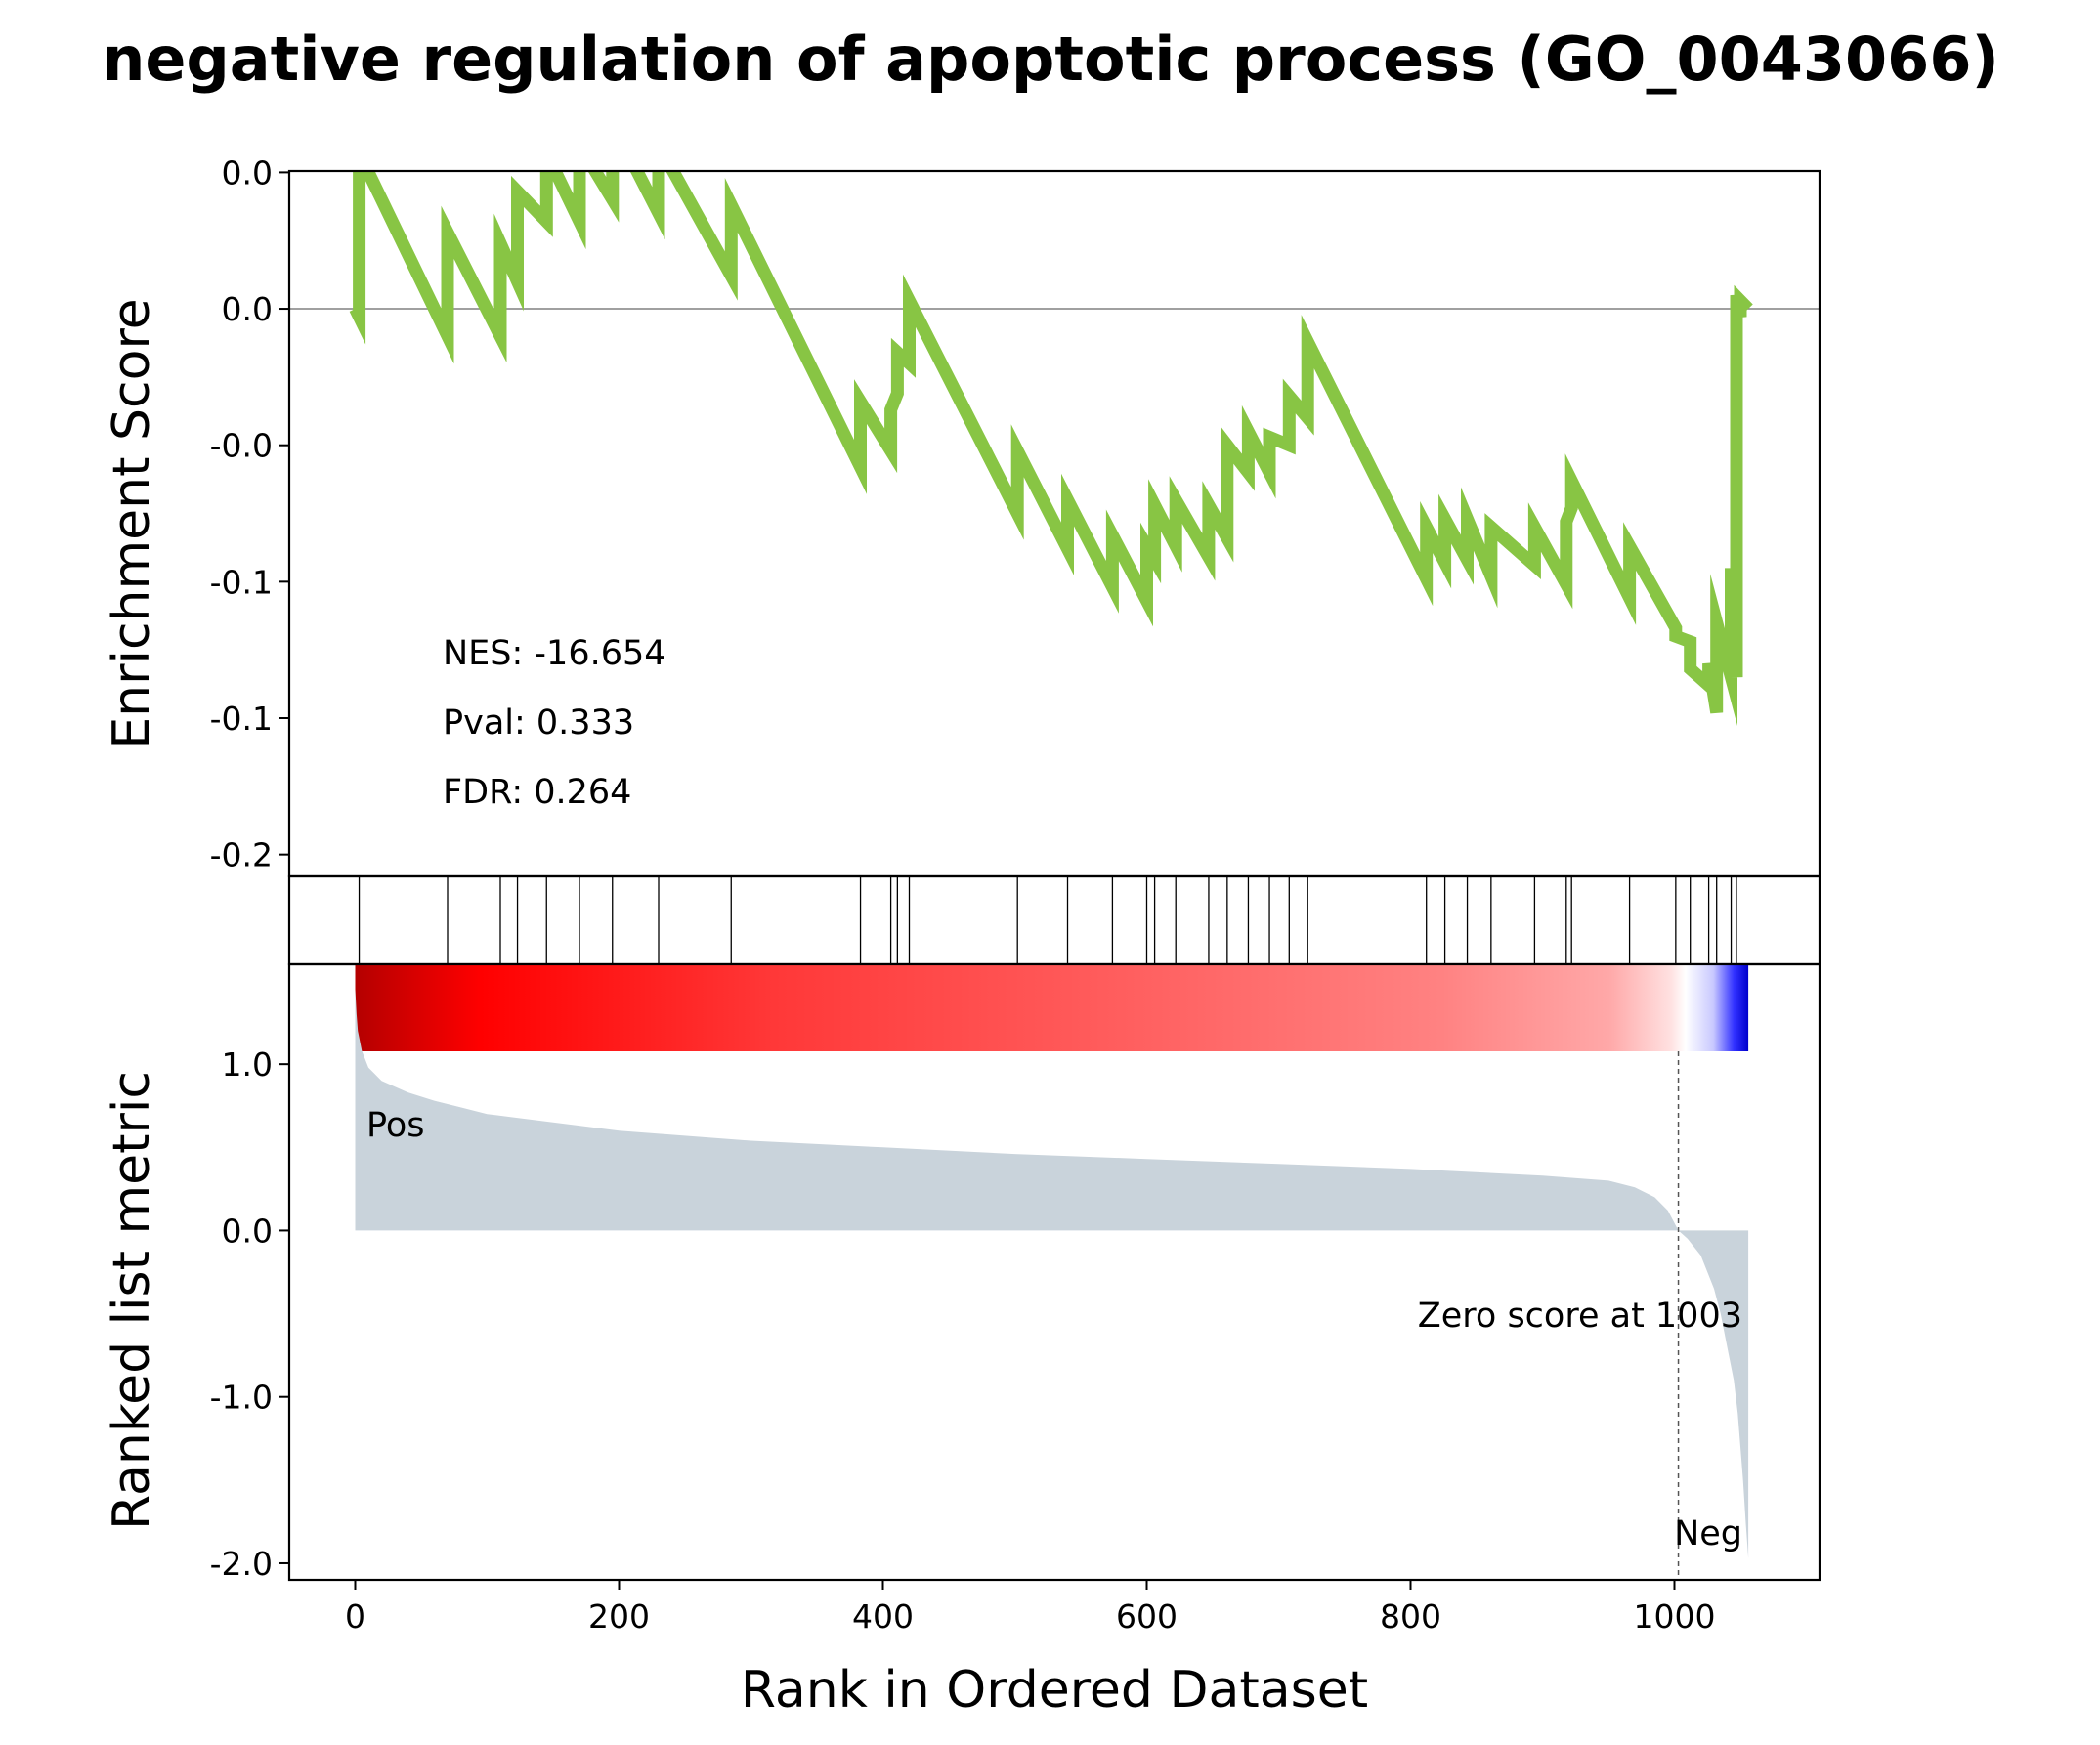  What do you see at coordinates (1147, 1616) in the screenshot?
I see `x-tick-label: 600` at bounding box center [1147, 1616].